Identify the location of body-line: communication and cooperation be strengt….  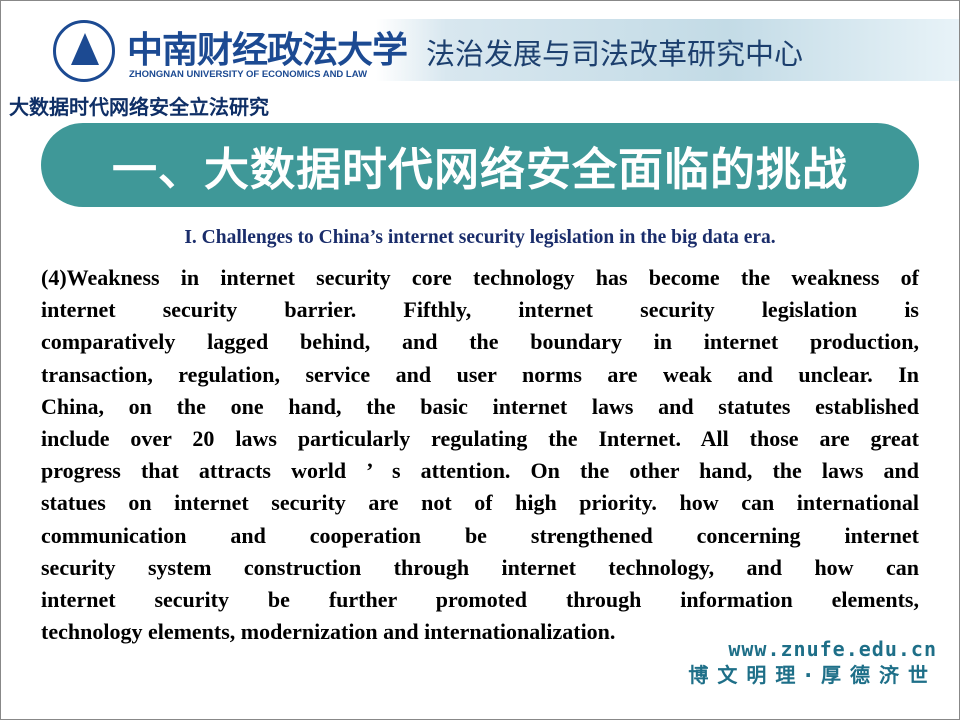
(480, 535).